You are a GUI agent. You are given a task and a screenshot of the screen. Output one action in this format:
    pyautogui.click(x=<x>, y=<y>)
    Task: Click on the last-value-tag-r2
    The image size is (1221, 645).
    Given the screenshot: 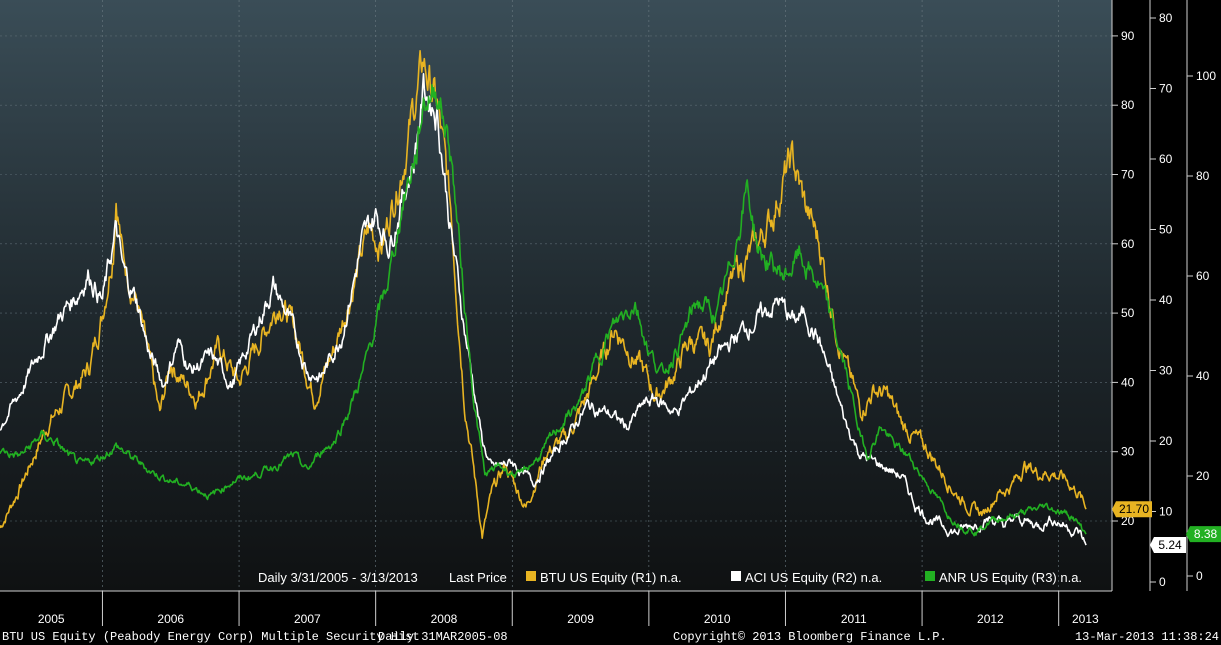 What is the action you would take?
    pyautogui.click(x=1168, y=545)
    